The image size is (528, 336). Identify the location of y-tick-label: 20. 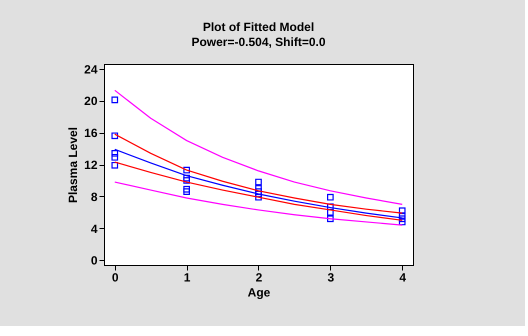
(91, 101).